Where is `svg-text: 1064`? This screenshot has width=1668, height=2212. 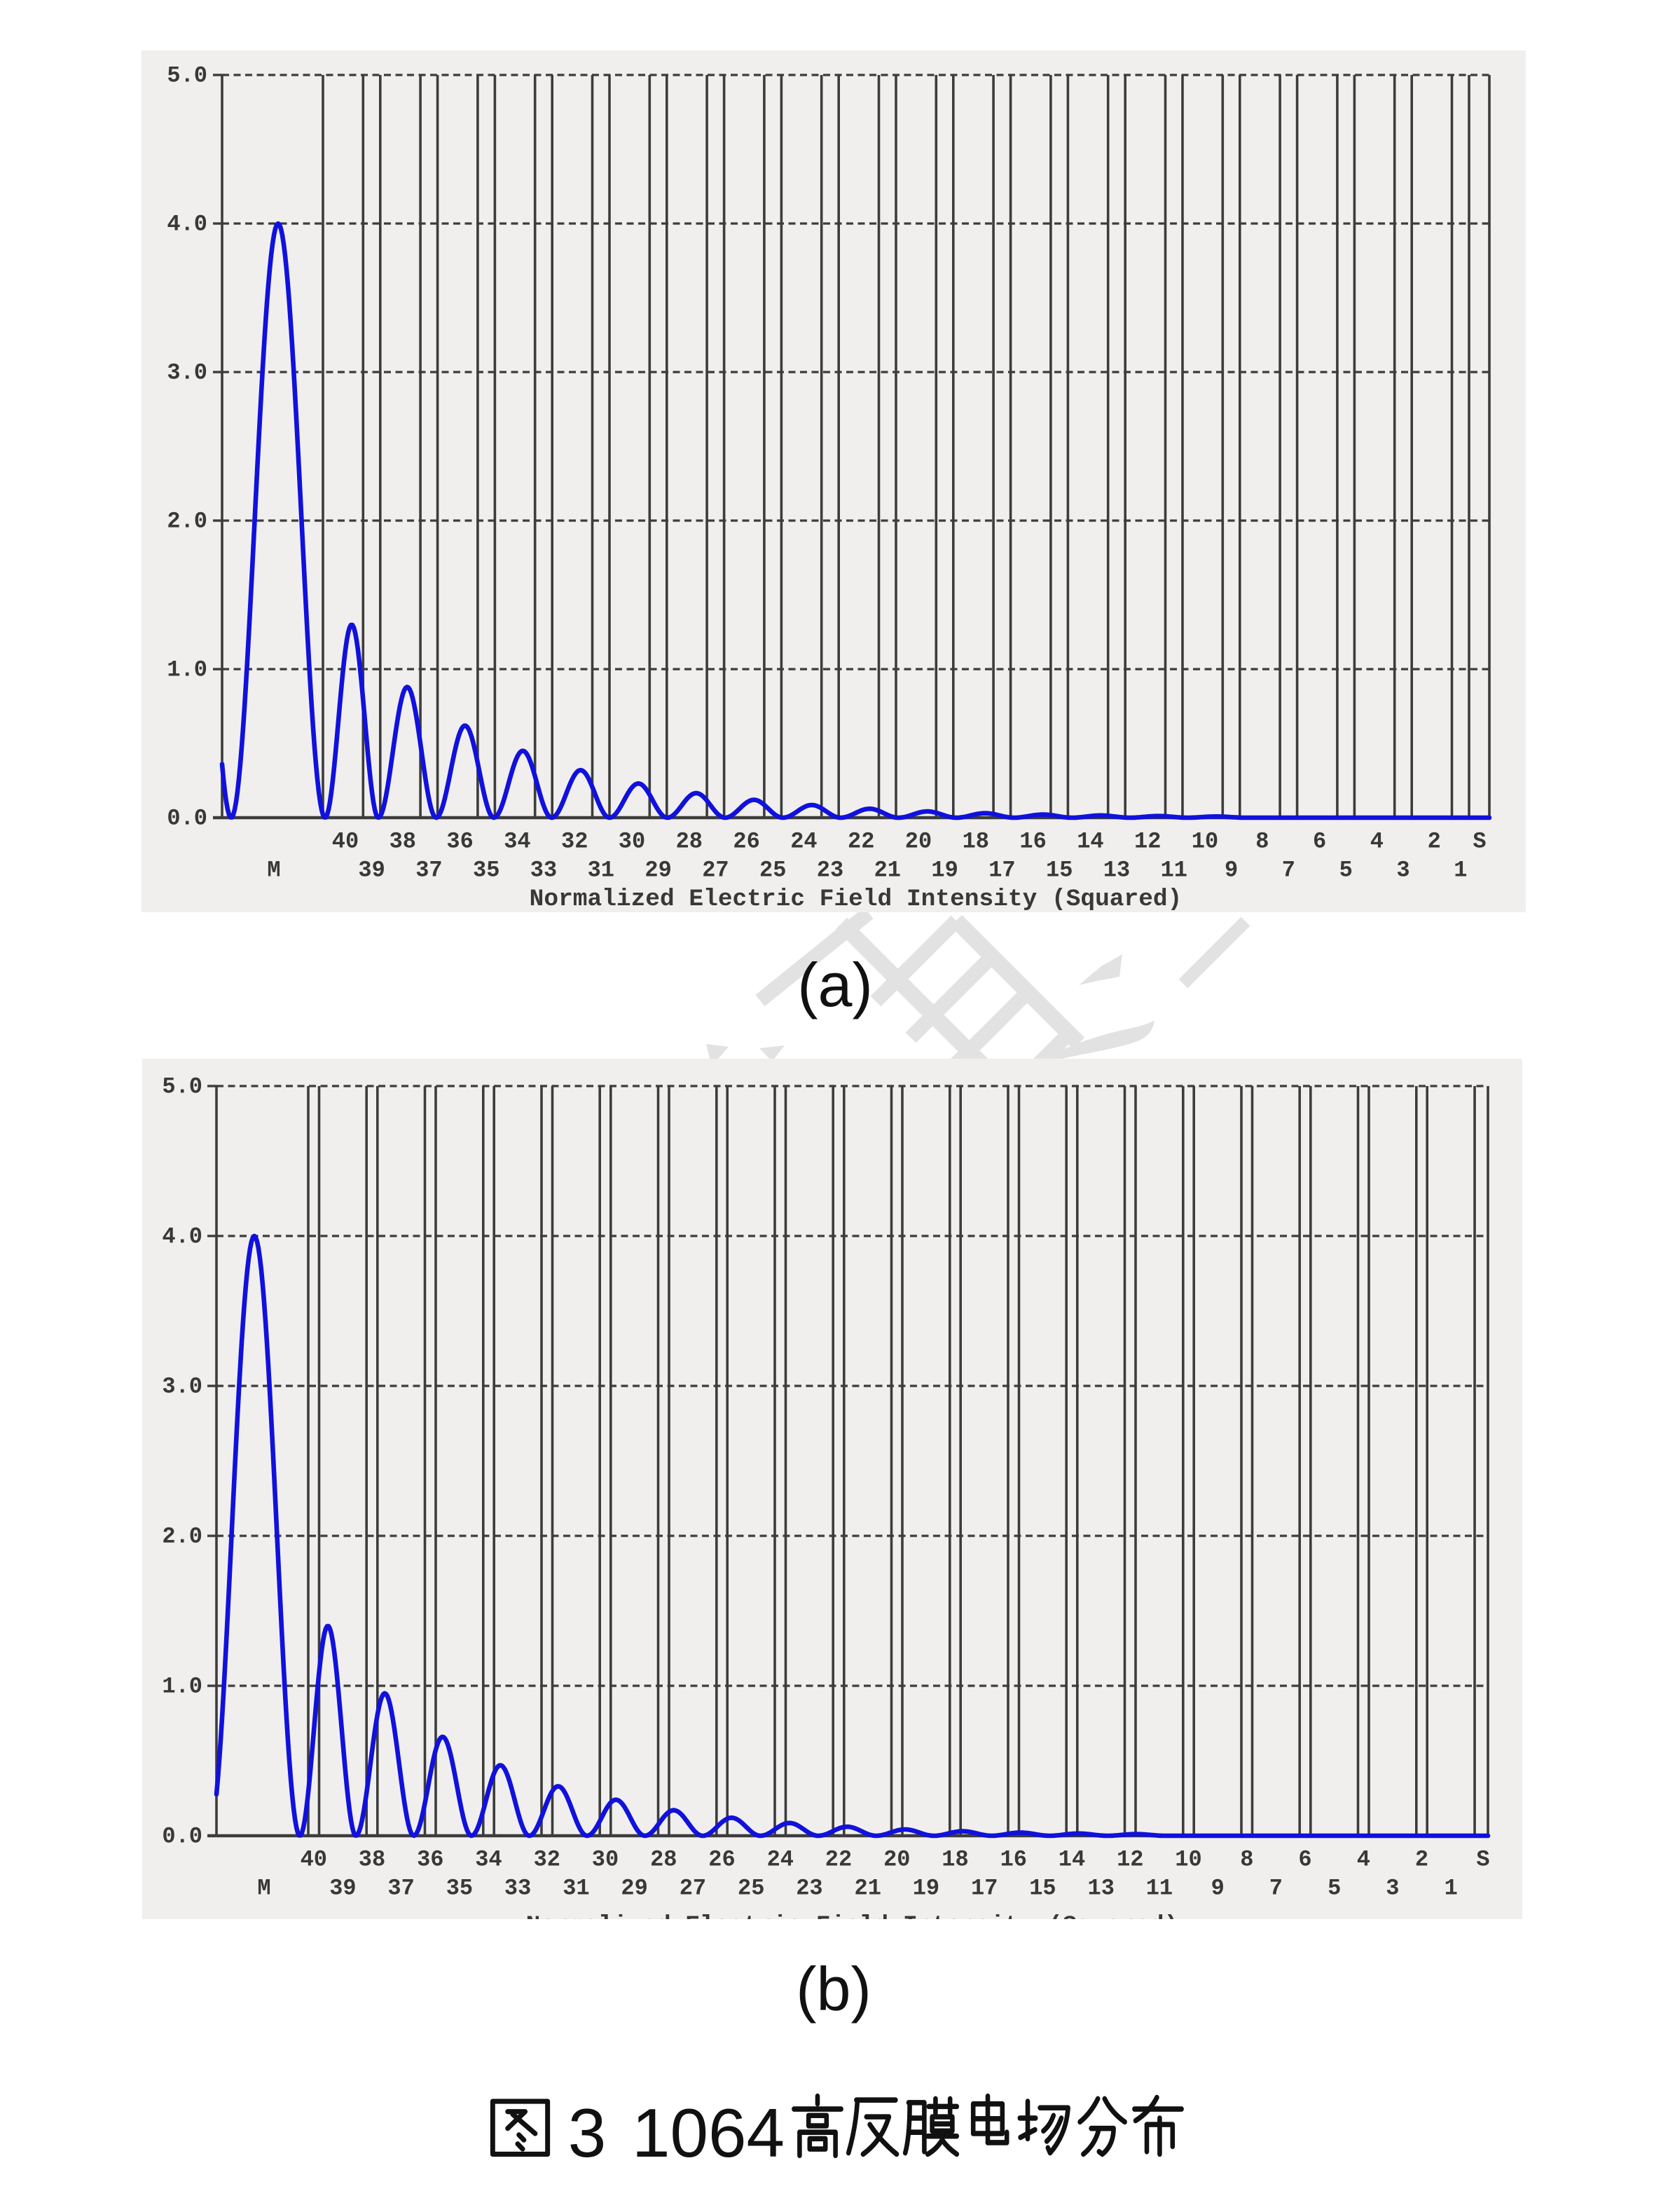 svg-text: 1064 is located at coordinates (708, 2128).